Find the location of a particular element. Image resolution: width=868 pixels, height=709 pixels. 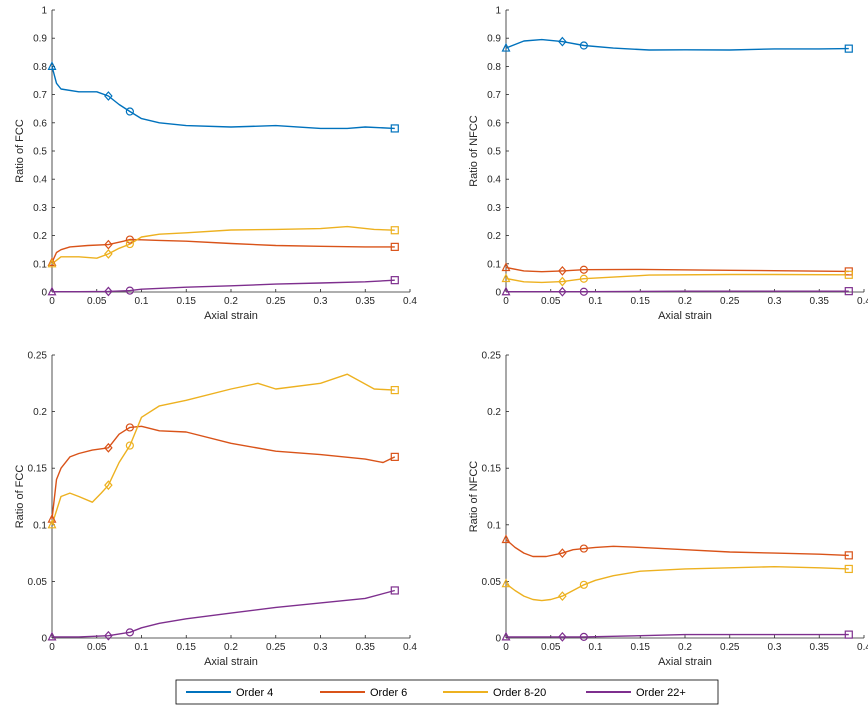

y-tick-label: 0.6 is located at coordinates (494, 123).